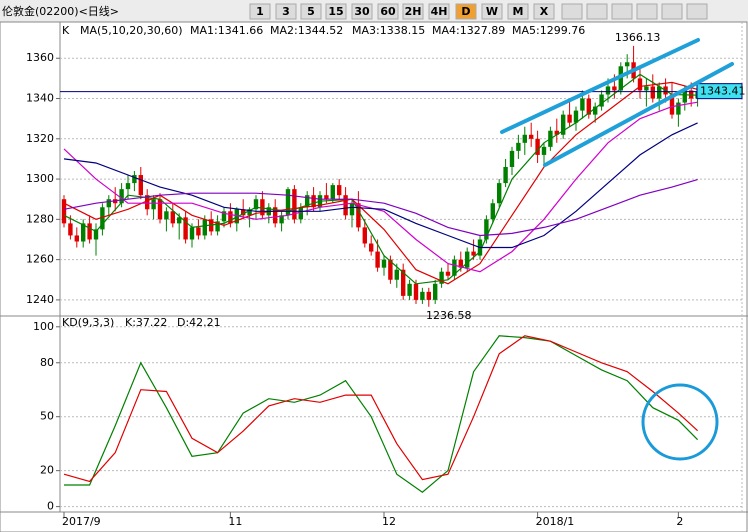 Image resolution: width=748 pixels, height=532 pixels. I want to click on toolbar-button-label: 5, so click(311, 11).